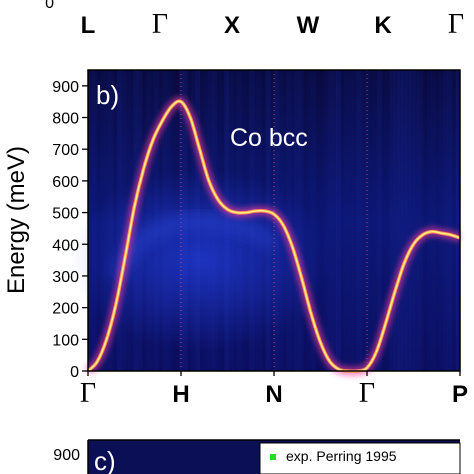  Describe the element at coordinates (273, 457) in the screenshot. I see `legend-marker-perring` at that location.